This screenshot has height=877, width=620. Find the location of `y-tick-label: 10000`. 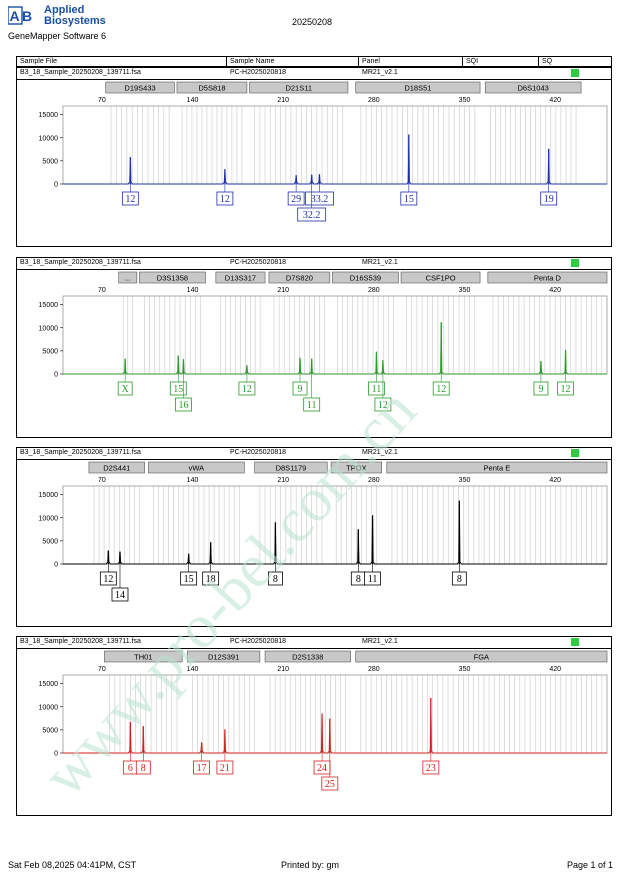

y-tick-label: 10000 is located at coordinates (49, 328).